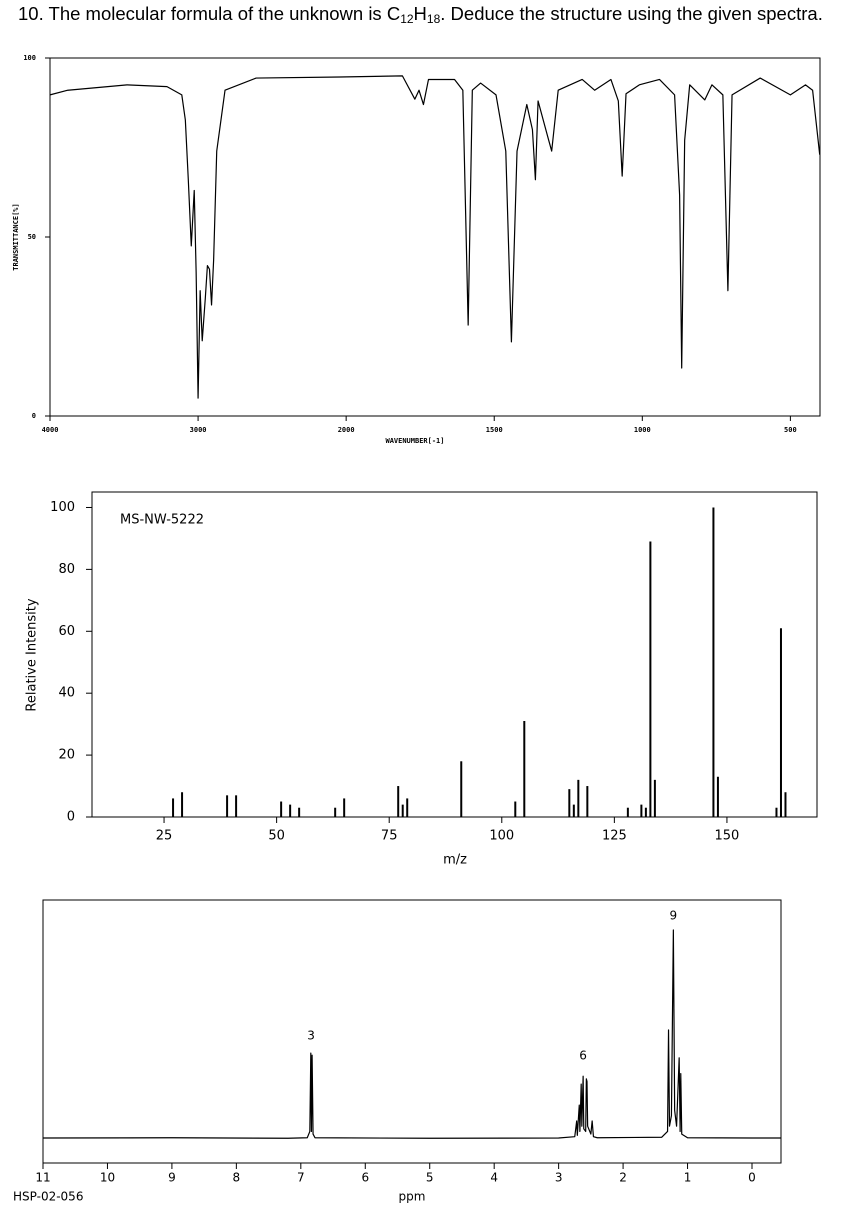  I want to click on x-tick-label: 100, so click(501, 836).